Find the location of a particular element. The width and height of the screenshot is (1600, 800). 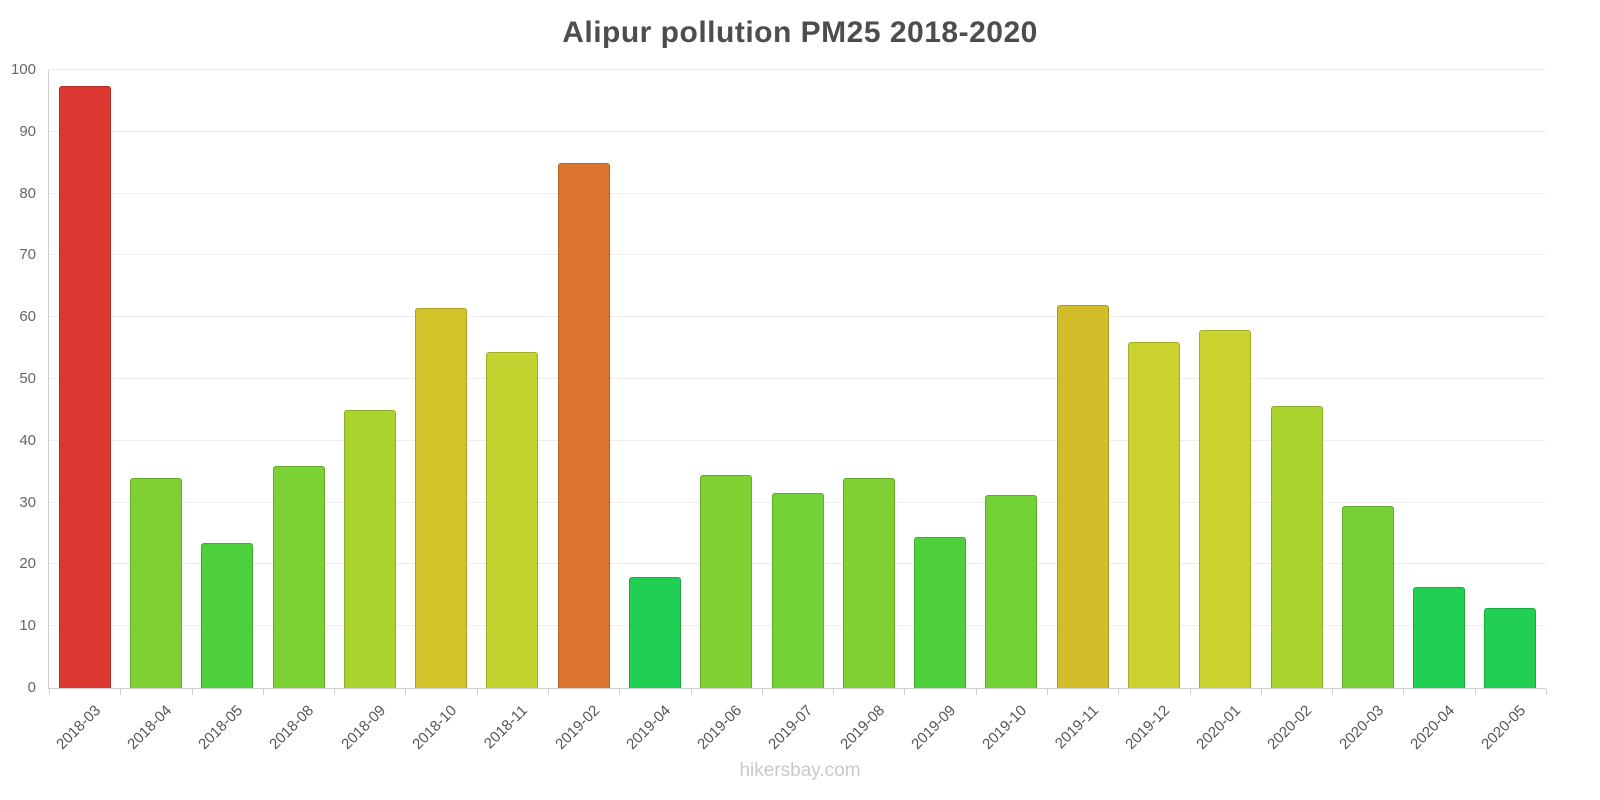

x-tick-label-2019-06: 2019-06 is located at coordinates (720, 727).